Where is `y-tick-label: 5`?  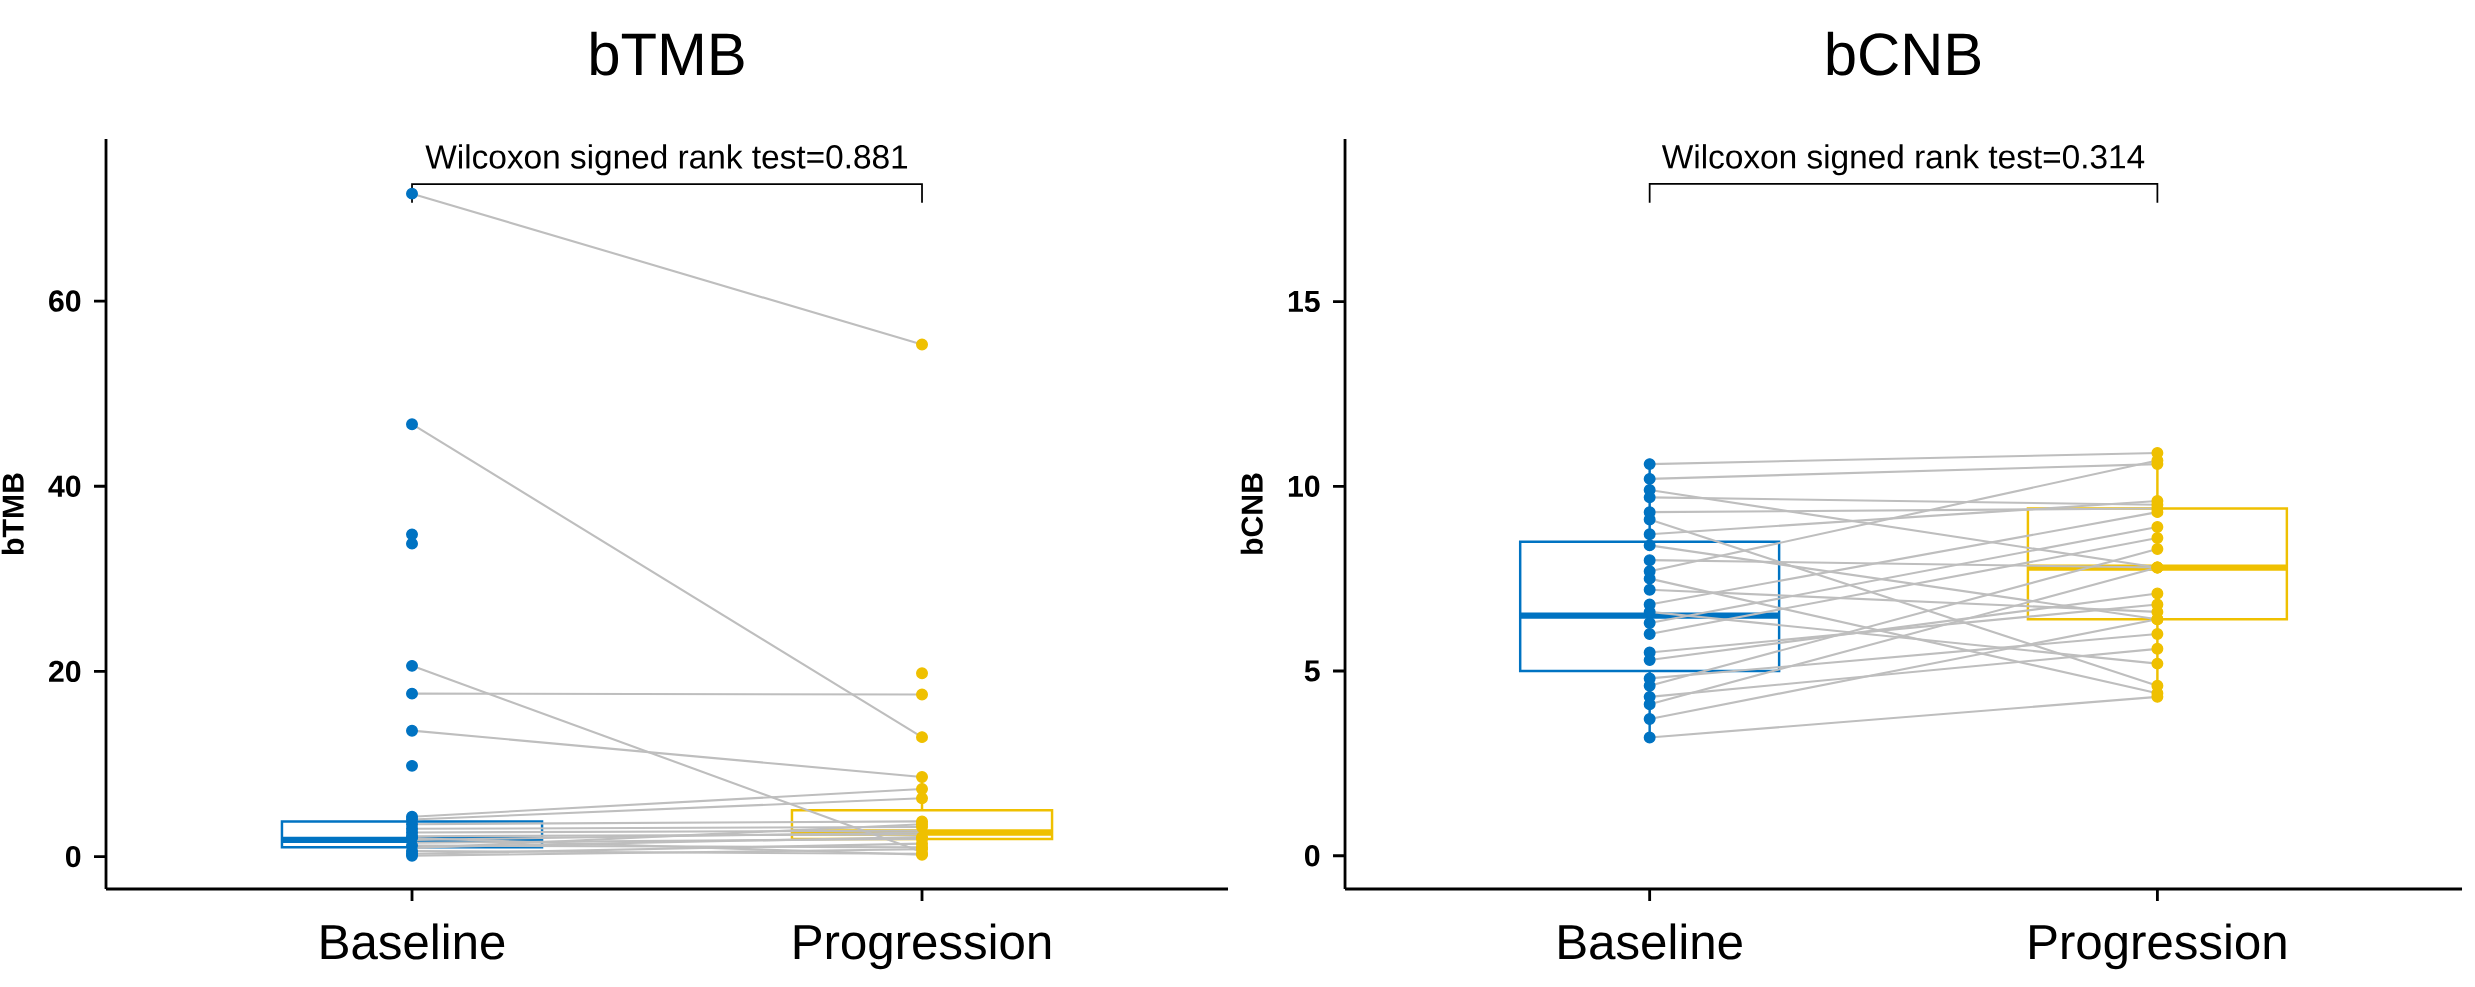
y-tick-label: 5 is located at coordinates (1312, 671).